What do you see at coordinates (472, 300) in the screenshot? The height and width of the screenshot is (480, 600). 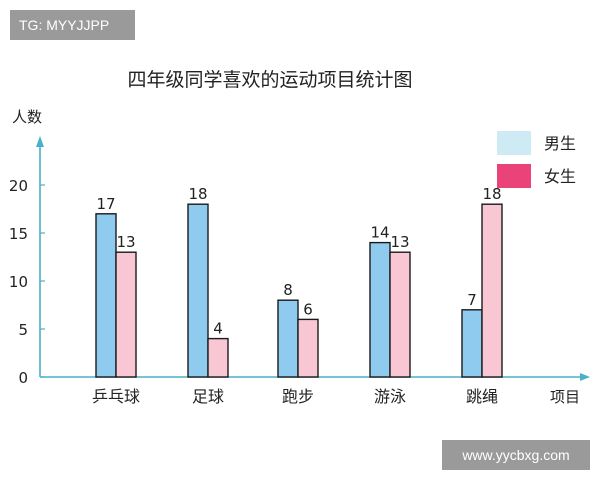 I see `data-label: 7` at bounding box center [472, 300].